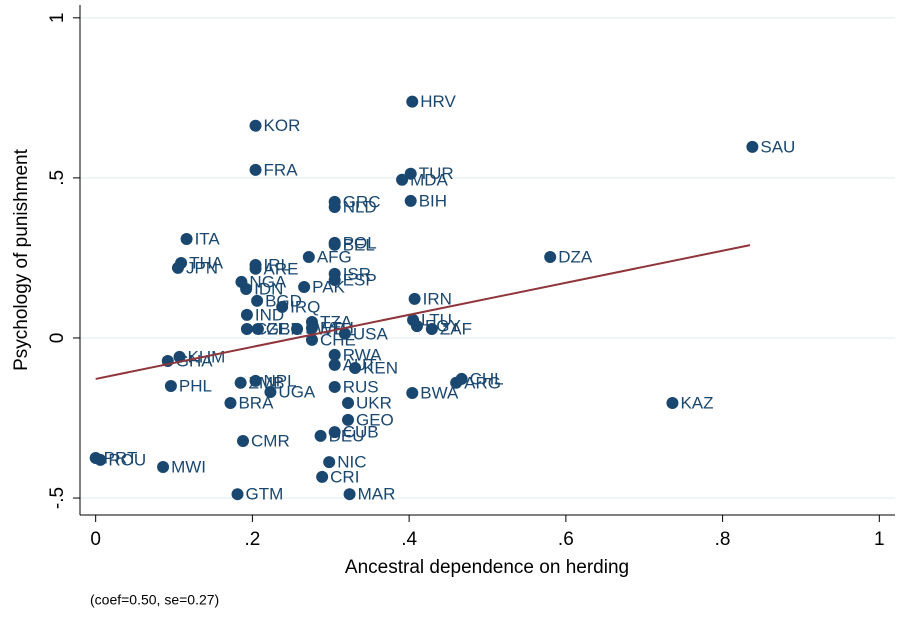 Image resolution: width=899 pixels, height=618 pixels. What do you see at coordinates (282, 125) in the screenshot?
I see `point-label: KOR` at bounding box center [282, 125].